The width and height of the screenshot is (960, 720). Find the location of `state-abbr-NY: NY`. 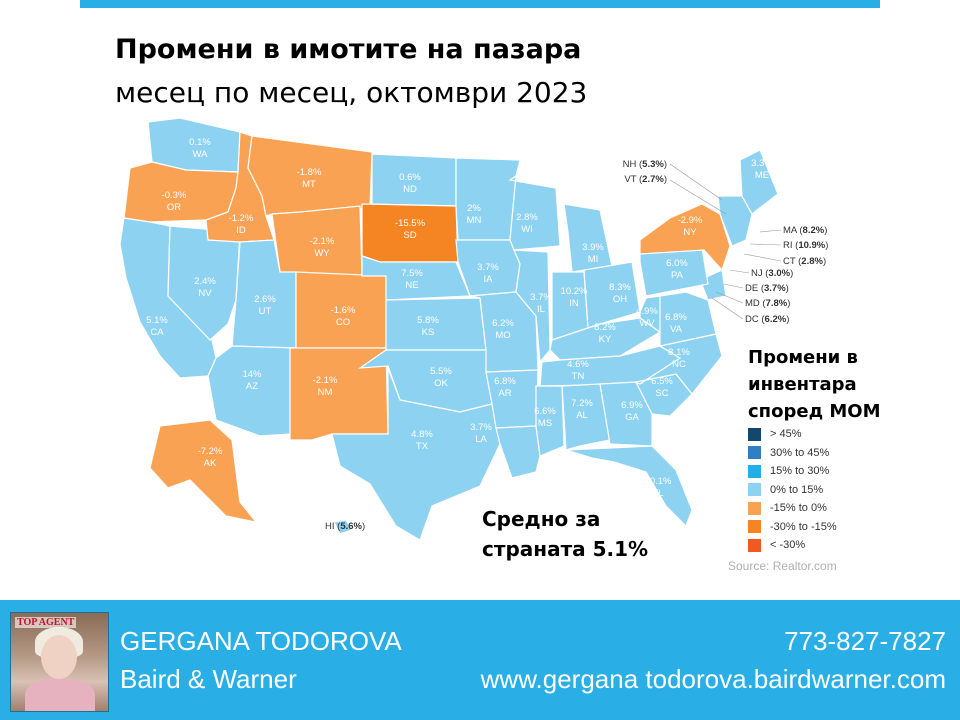

state-abbr-NY: NY is located at coordinates (690, 232).